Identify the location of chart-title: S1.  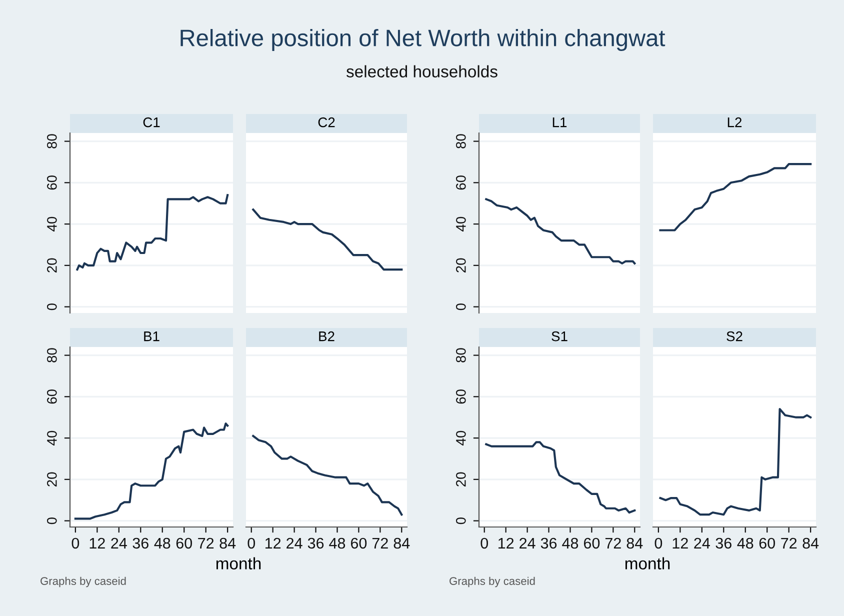
(560, 336).